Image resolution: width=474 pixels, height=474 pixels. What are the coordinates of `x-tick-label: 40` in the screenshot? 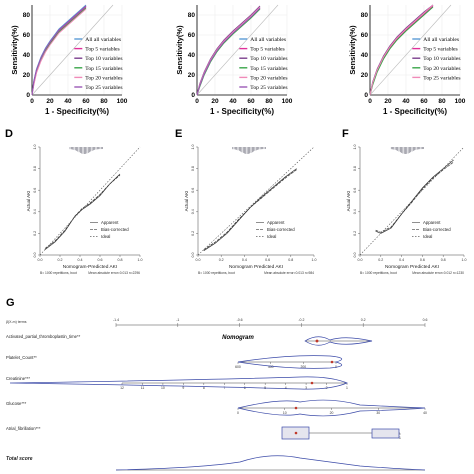 It's located at (233, 101).